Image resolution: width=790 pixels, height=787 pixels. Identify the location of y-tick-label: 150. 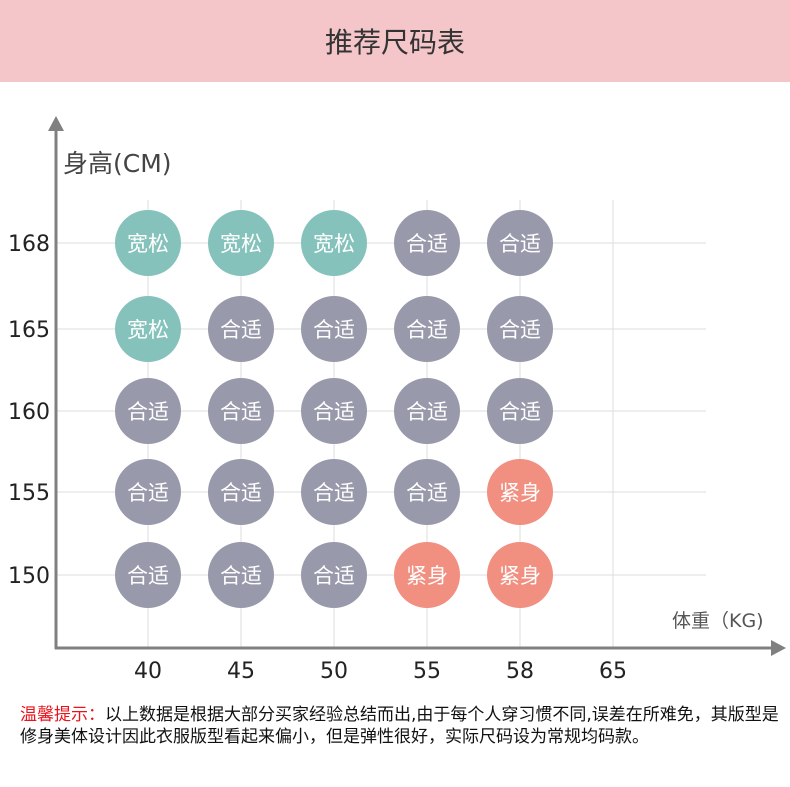
(29, 576).